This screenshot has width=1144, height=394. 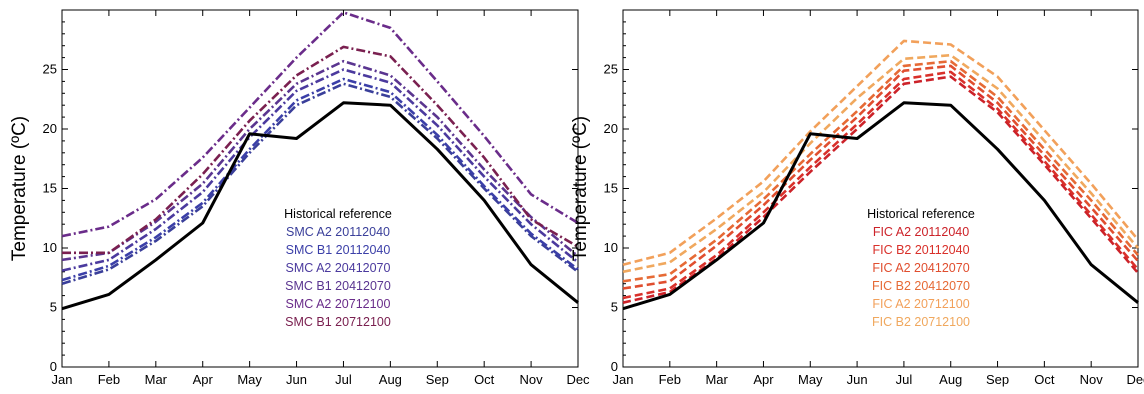 I want to click on legend-entry: FIC A2 20112040, so click(x=921, y=232).